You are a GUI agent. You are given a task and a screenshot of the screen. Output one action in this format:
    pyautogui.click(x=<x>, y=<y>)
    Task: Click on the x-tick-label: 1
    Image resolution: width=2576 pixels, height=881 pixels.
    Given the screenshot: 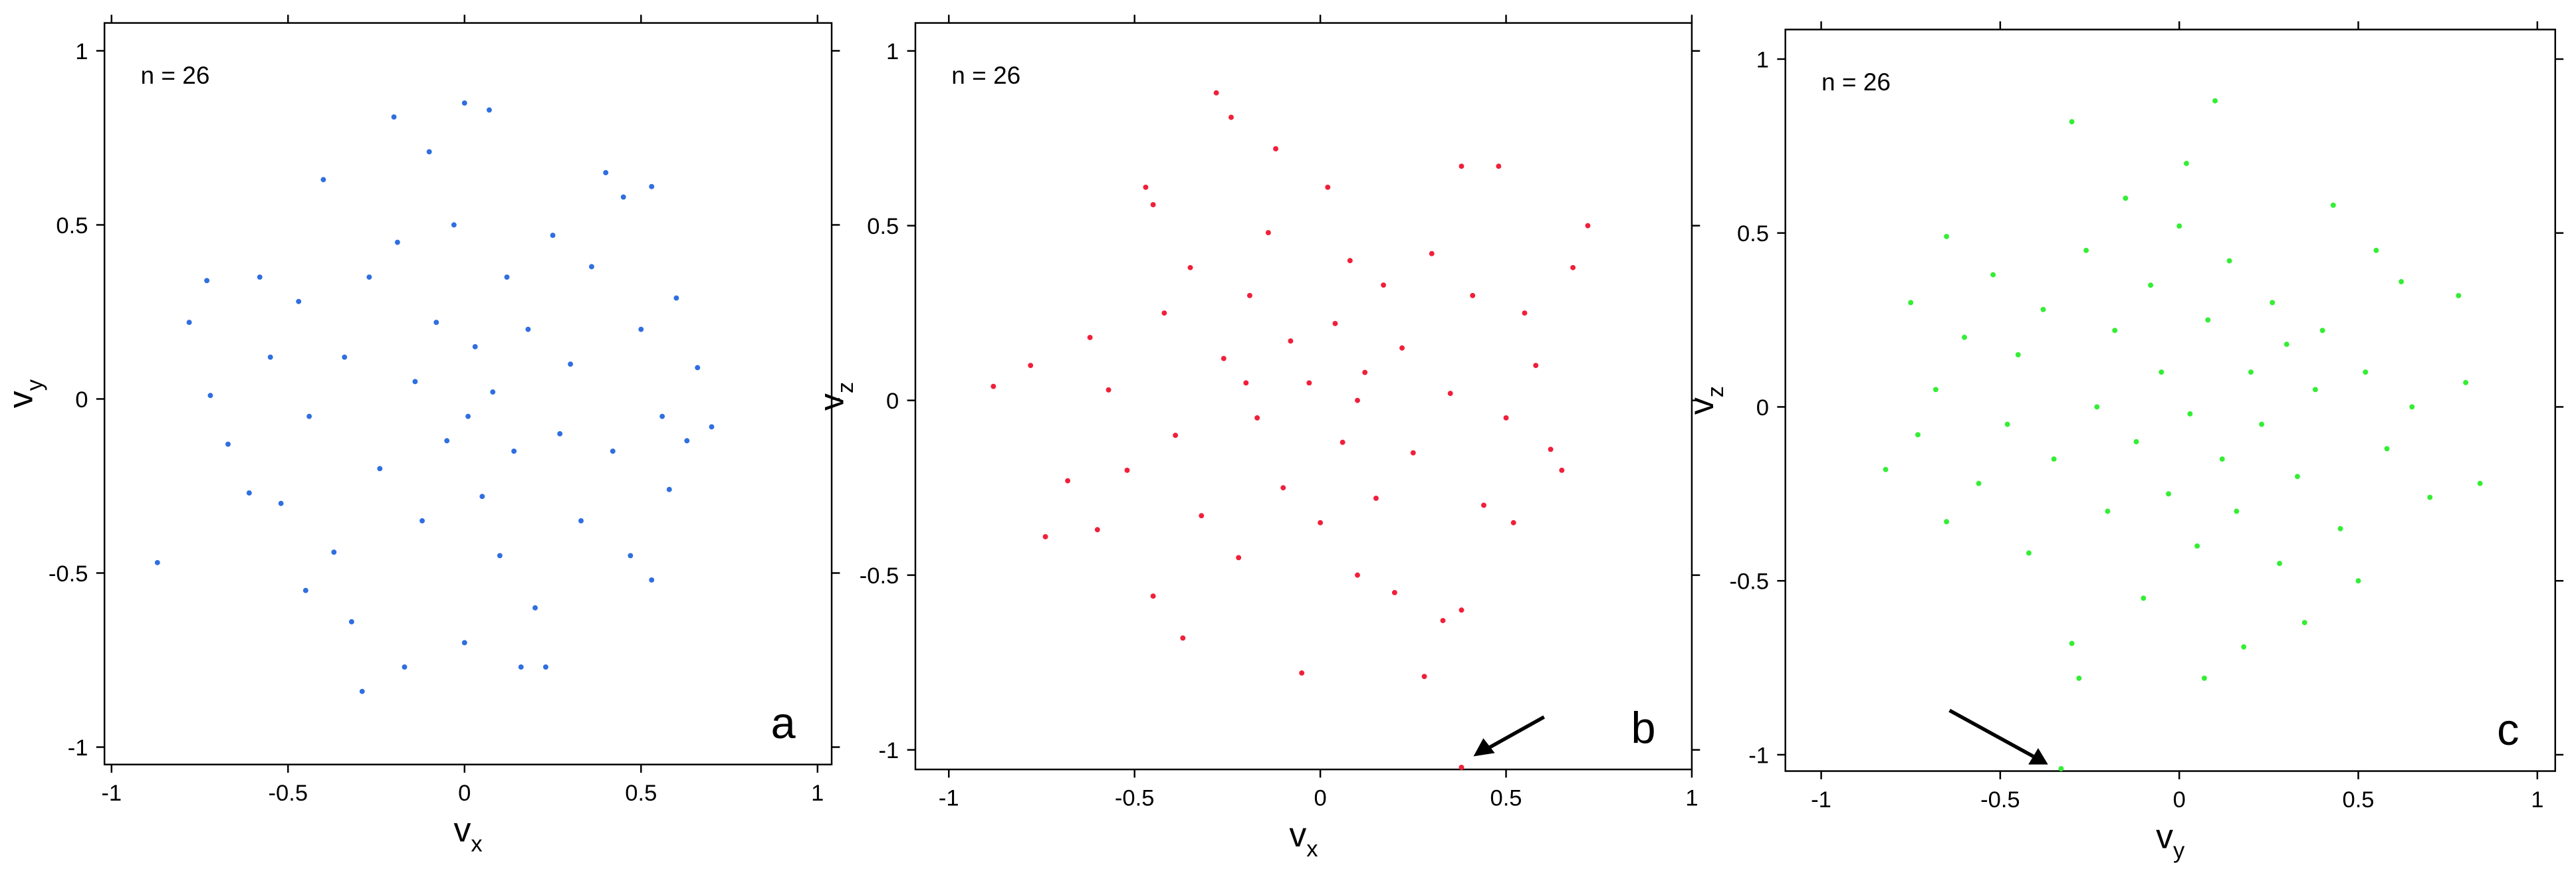 What is the action you would take?
    pyautogui.click(x=1691, y=798)
    